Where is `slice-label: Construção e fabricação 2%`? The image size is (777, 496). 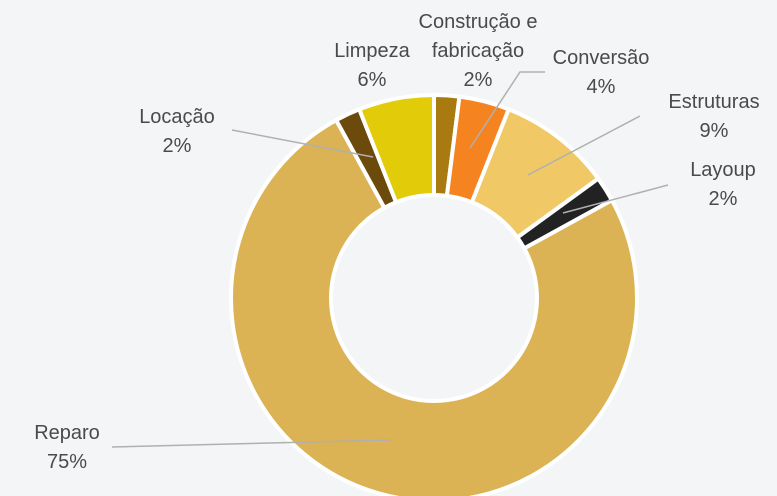 slice-label: Construção e fabricação 2% is located at coordinates (478, 51).